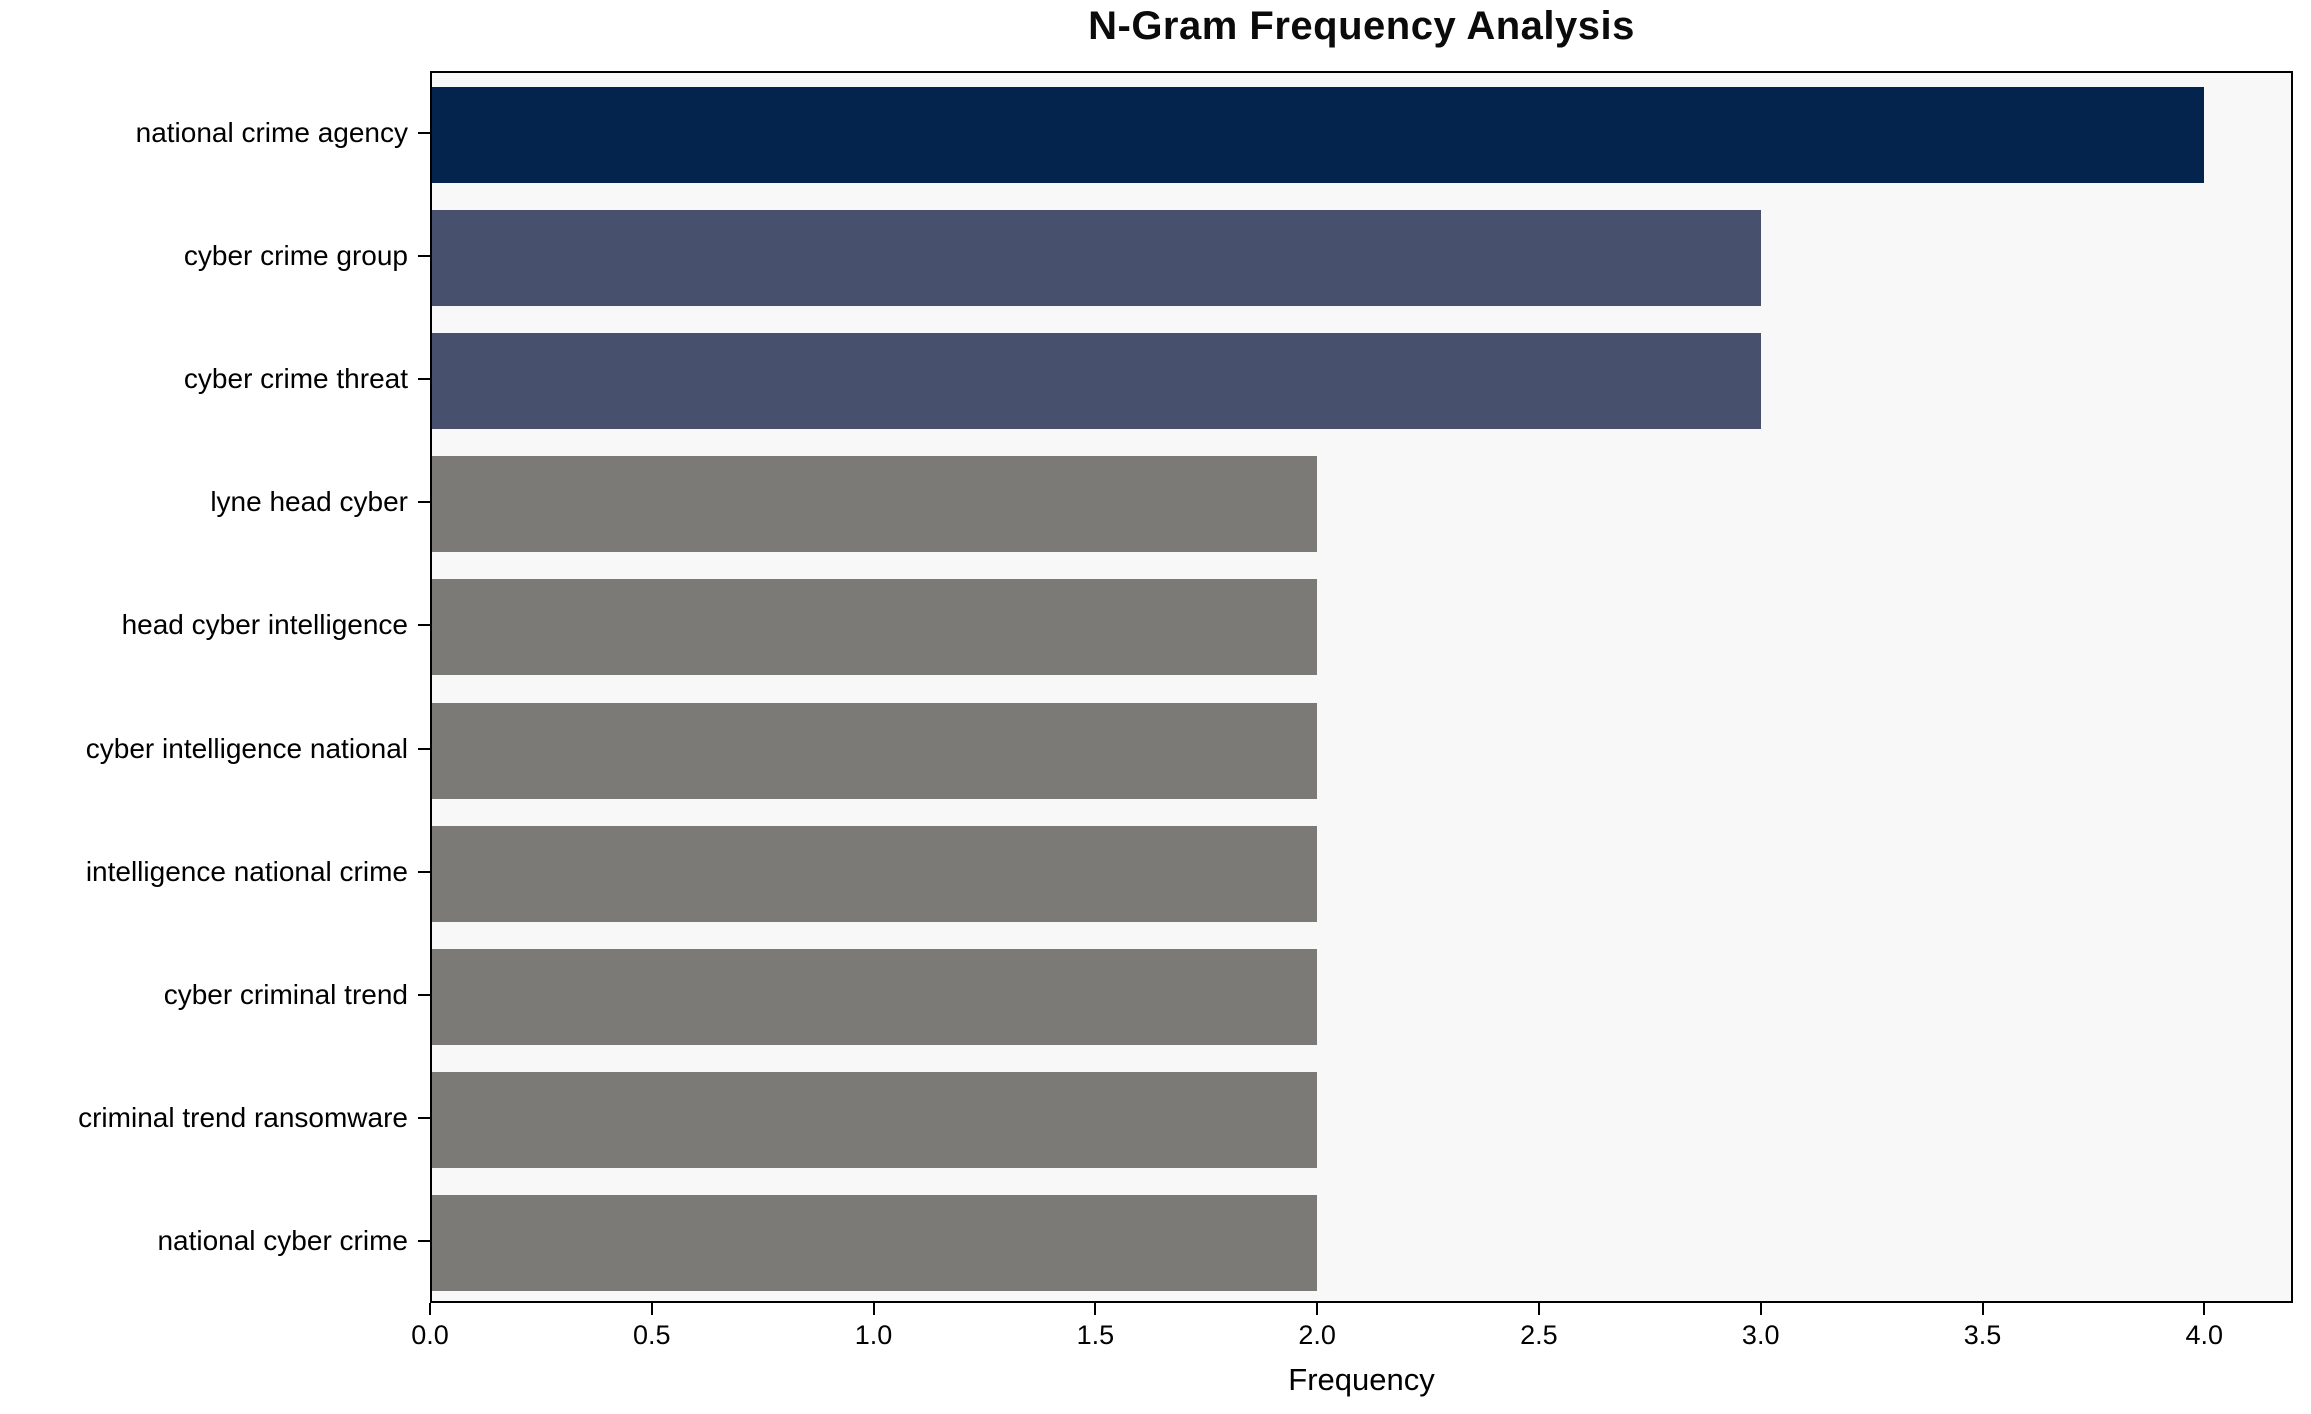  I want to click on bar-cyber-intelligence-national, so click(875, 750).